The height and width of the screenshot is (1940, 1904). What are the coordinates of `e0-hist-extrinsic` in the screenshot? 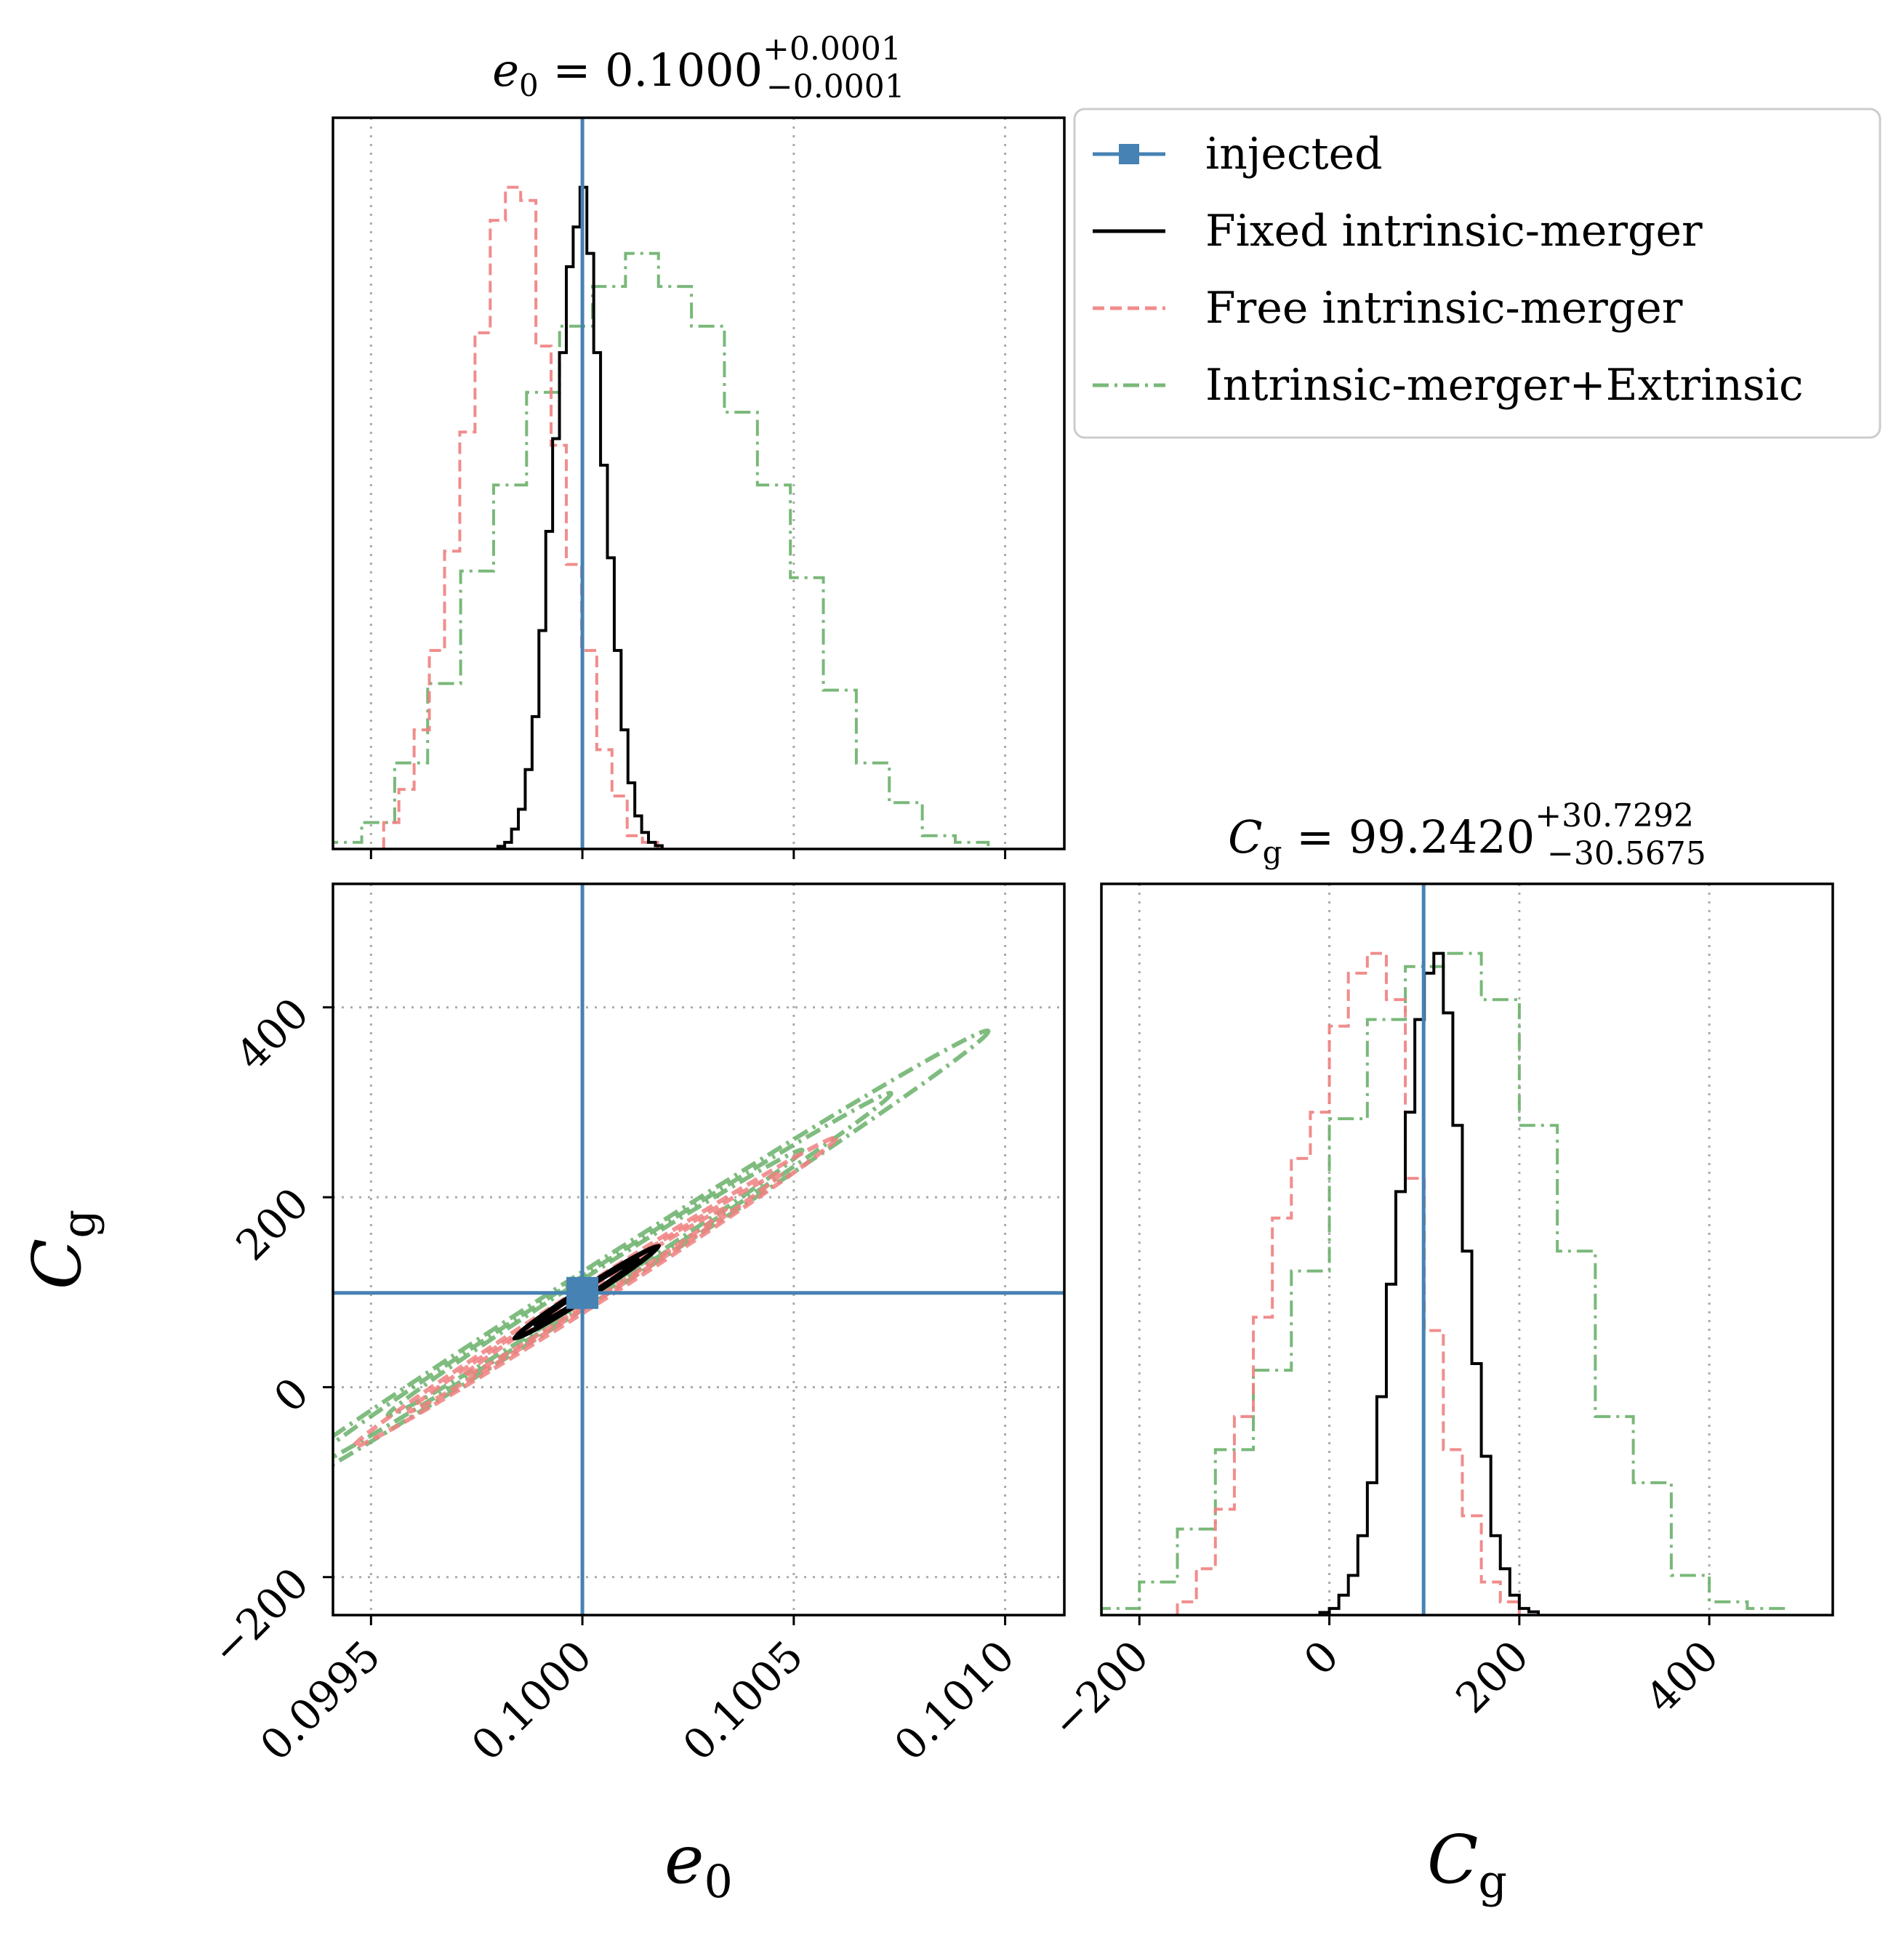 It's located at (661, 550).